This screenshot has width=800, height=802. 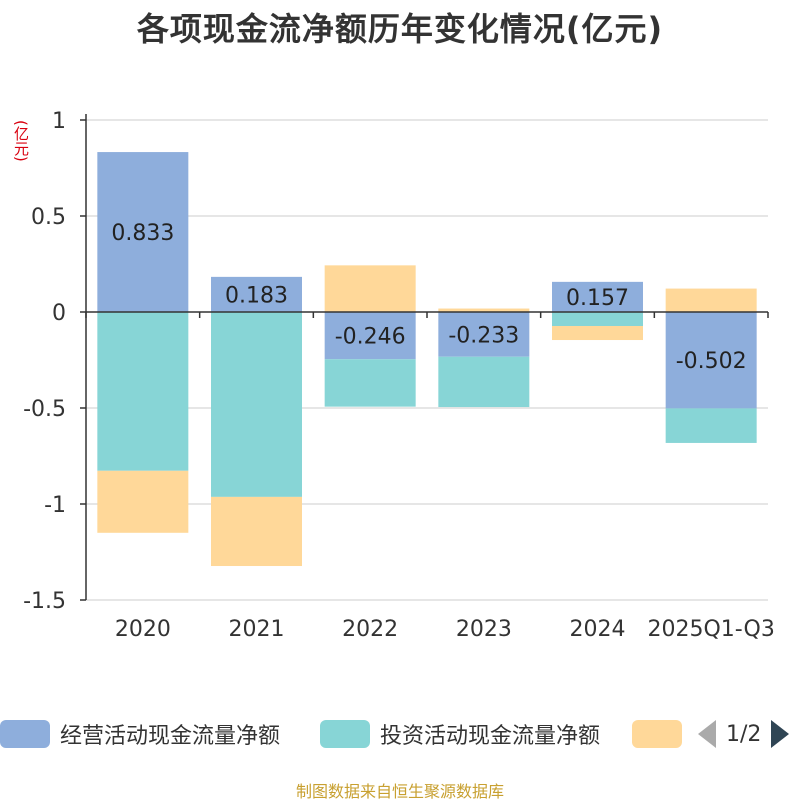 I want to click on triangle-right-icon, so click(x=780, y=734).